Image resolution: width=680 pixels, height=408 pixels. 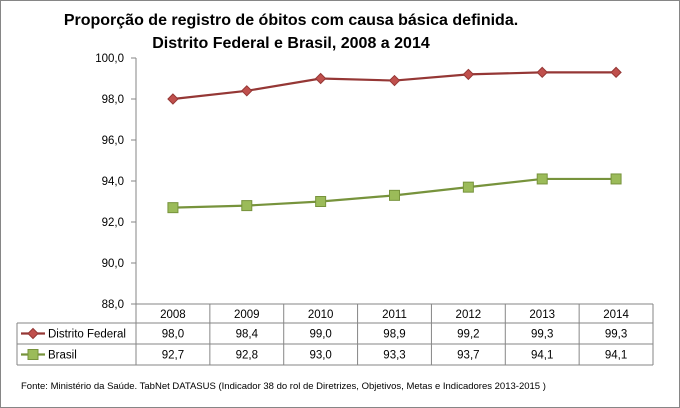 What do you see at coordinates (394, 315) in the screenshot?
I see `x-category-label: 2011` at bounding box center [394, 315].